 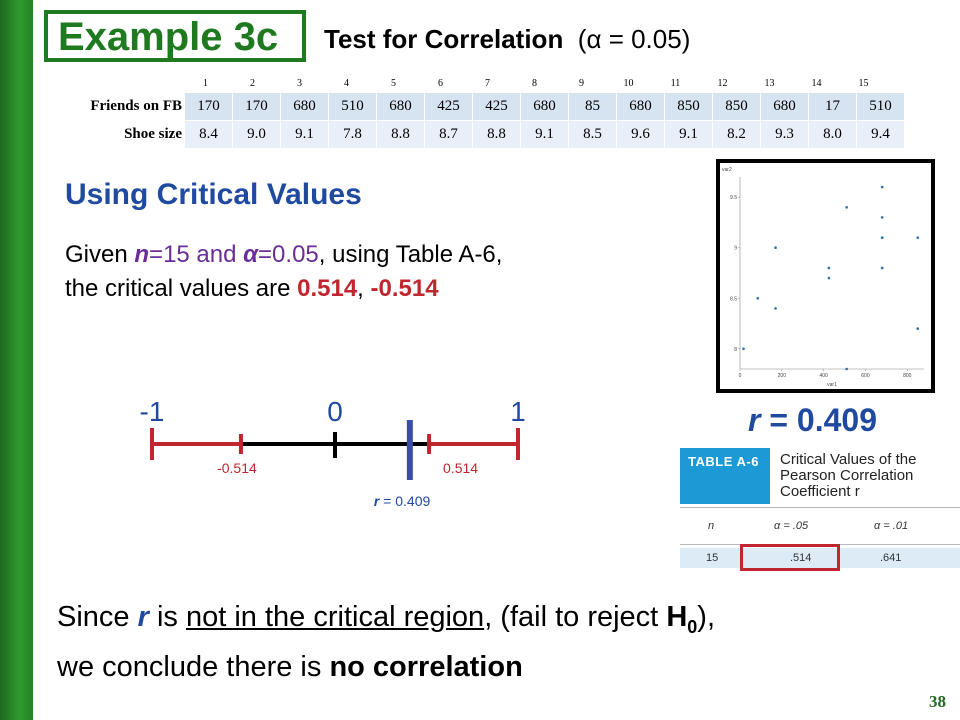 I want to click on table-a6-row-a01: .641, so click(x=891, y=558).